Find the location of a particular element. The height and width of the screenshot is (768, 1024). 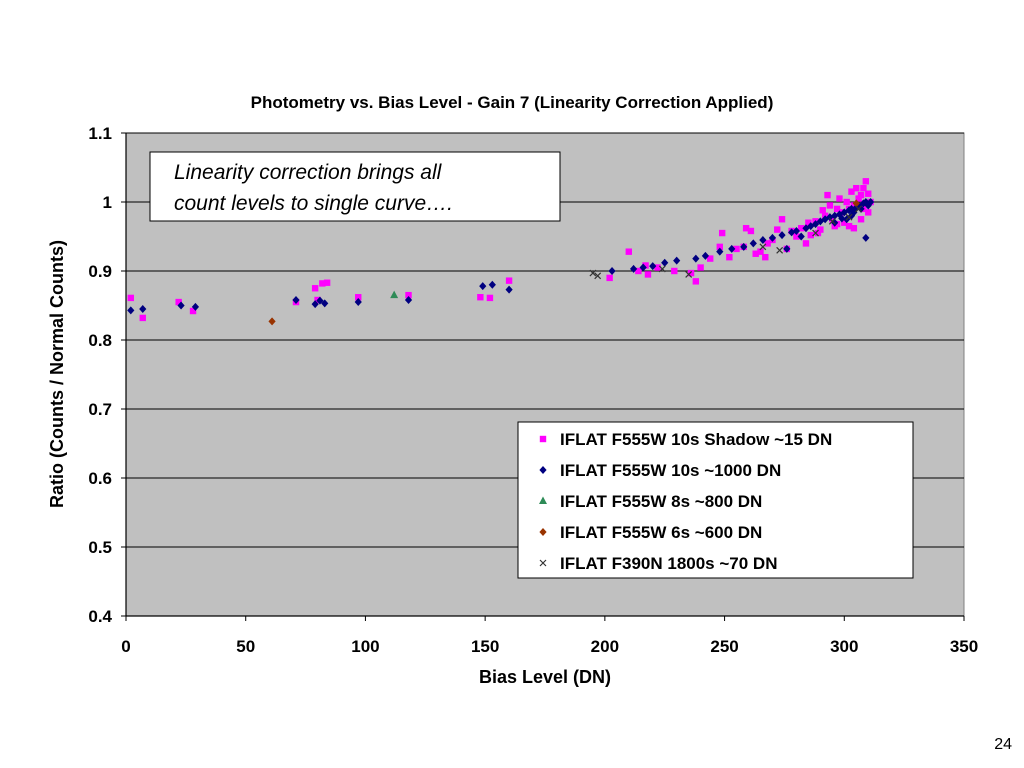

data-points is located at coordinates (501, 252).